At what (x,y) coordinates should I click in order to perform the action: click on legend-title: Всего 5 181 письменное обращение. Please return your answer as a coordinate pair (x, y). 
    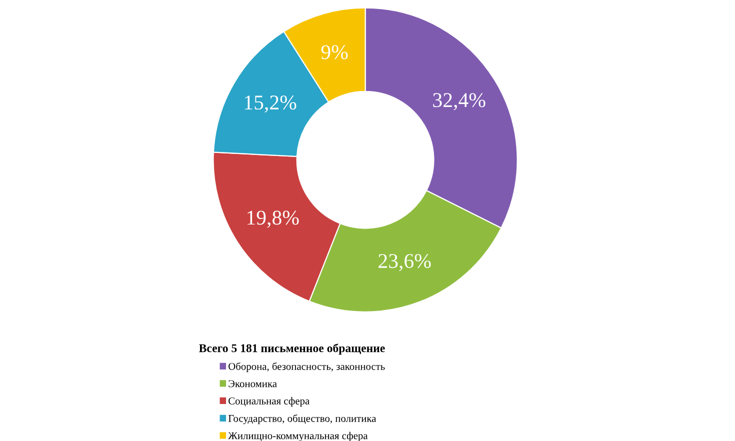
    Looking at the image, I should click on (292, 349).